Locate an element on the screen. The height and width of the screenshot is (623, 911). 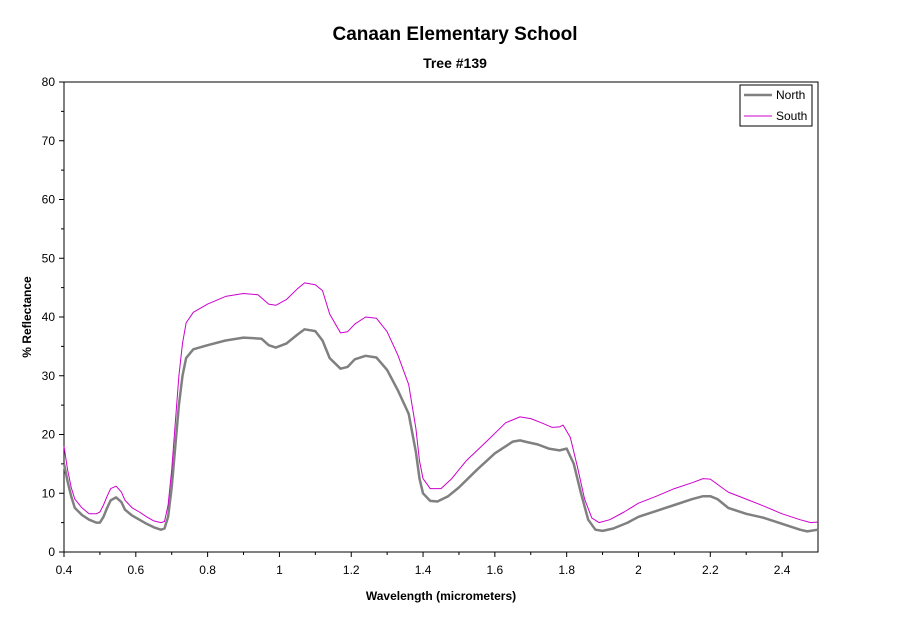
legend-label-north: North is located at coordinates (790, 95).